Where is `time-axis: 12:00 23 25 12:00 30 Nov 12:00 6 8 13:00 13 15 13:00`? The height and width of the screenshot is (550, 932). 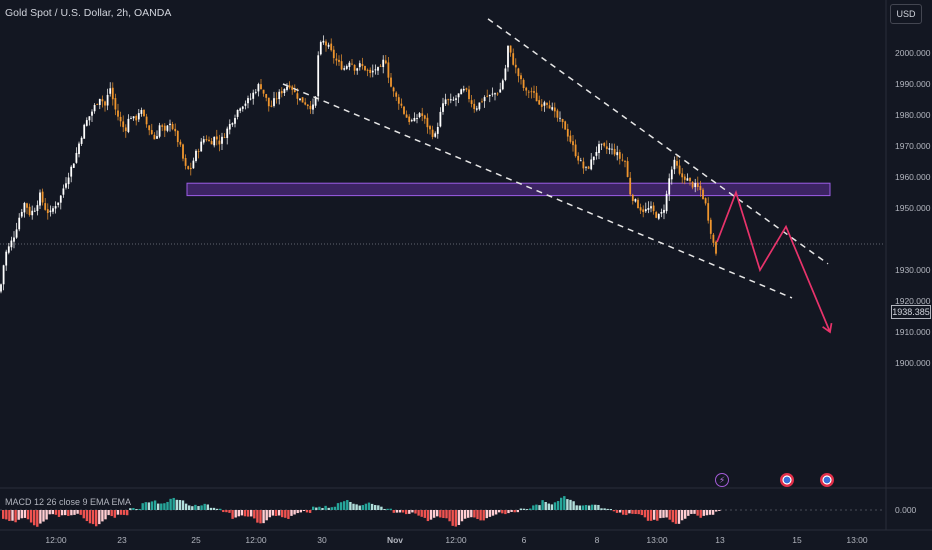
time-axis: 12:00 23 25 12:00 30 Nov 12:00 6 8 13:00 13 15 13:00 is located at coordinates (456, 540).